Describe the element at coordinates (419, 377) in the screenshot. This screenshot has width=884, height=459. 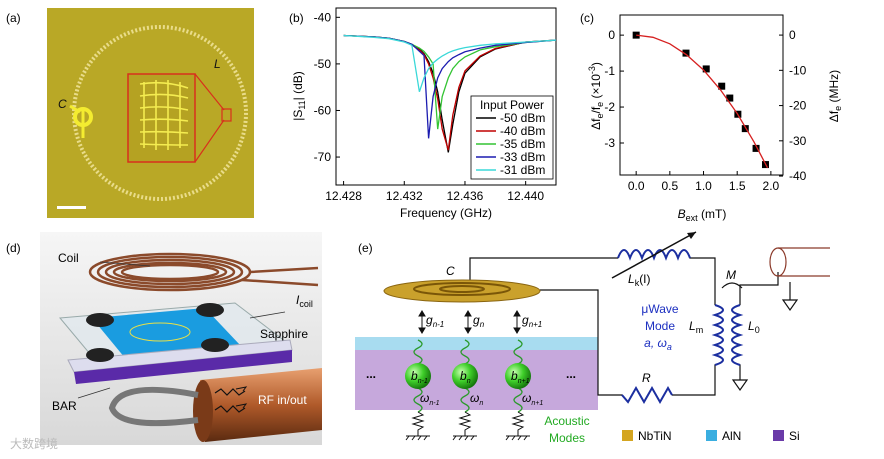
I see `phonon-label: bn-1` at that location.